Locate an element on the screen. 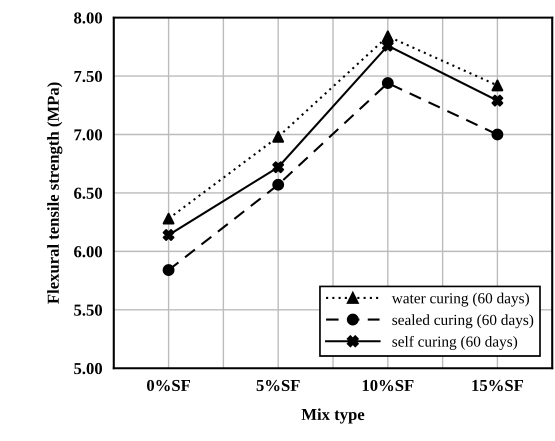 This screenshot has width=555, height=441. legend-label: water curing (60 days) is located at coordinates (460, 299).